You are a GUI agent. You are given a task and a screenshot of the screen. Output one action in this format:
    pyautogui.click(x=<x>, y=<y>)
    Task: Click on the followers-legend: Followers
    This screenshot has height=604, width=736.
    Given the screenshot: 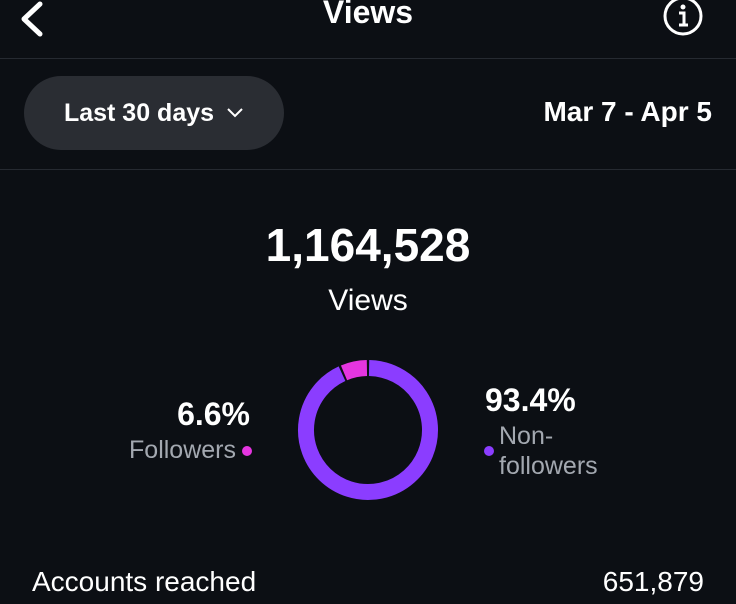 What is the action you would take?
    pyautogui.click(x=190, y=450)
    